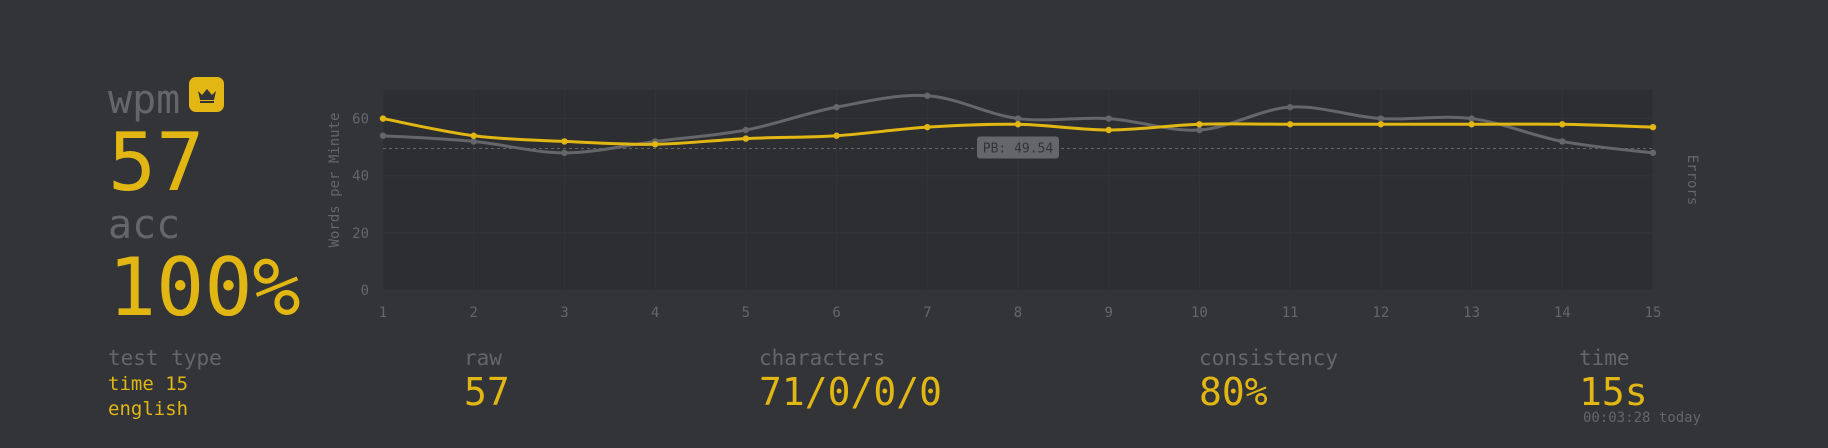 Image resolution: width=1828 pixels, height=448 pixels. I want to click on y-tick-label: 0, so click(365, 291).